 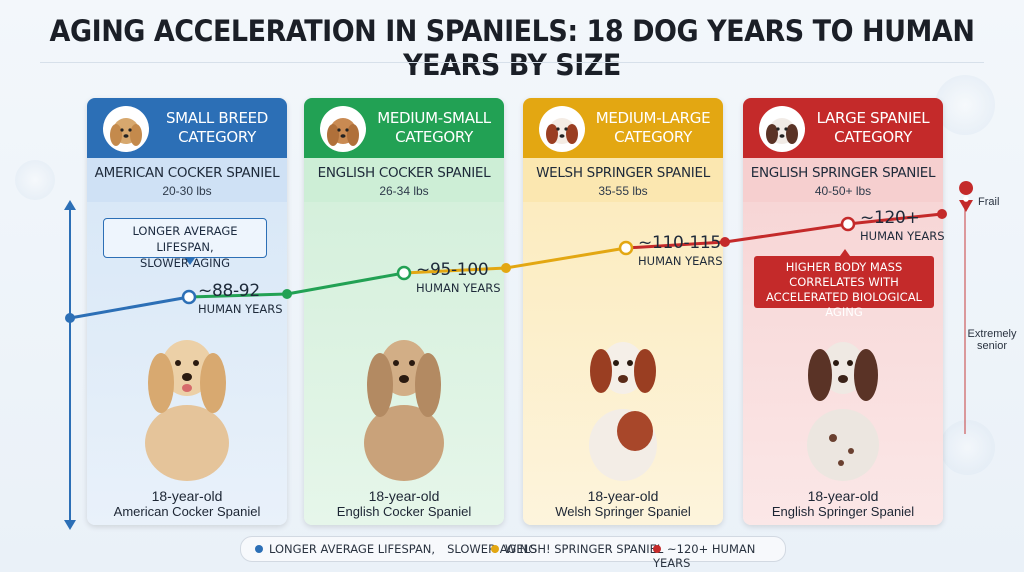 I want to click on header-line1: MEDIUM-LARGE, so click(x=653, y=118).